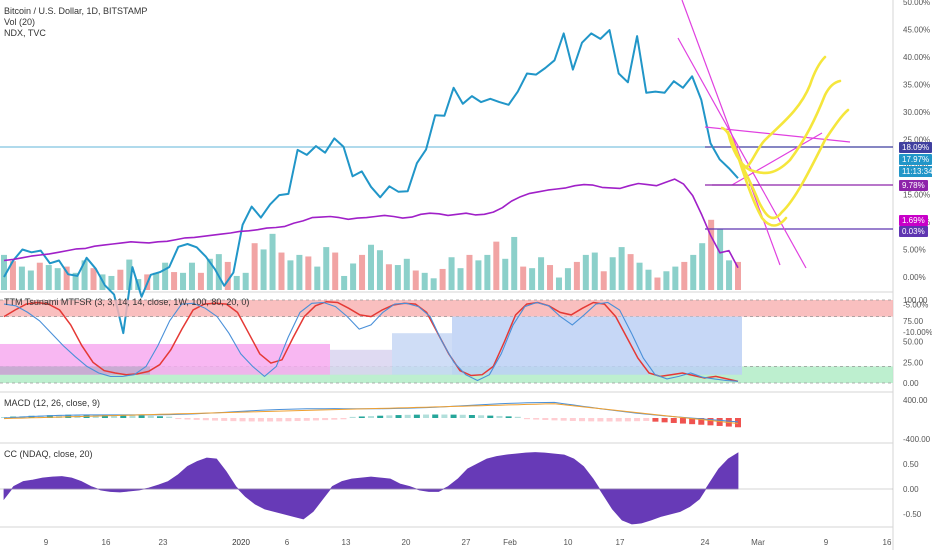 The height and width of the screenshot is (550, 932). Describe the element at coordinates (568, 542) in the screenshot. I see `x-tick: 10` at that location.